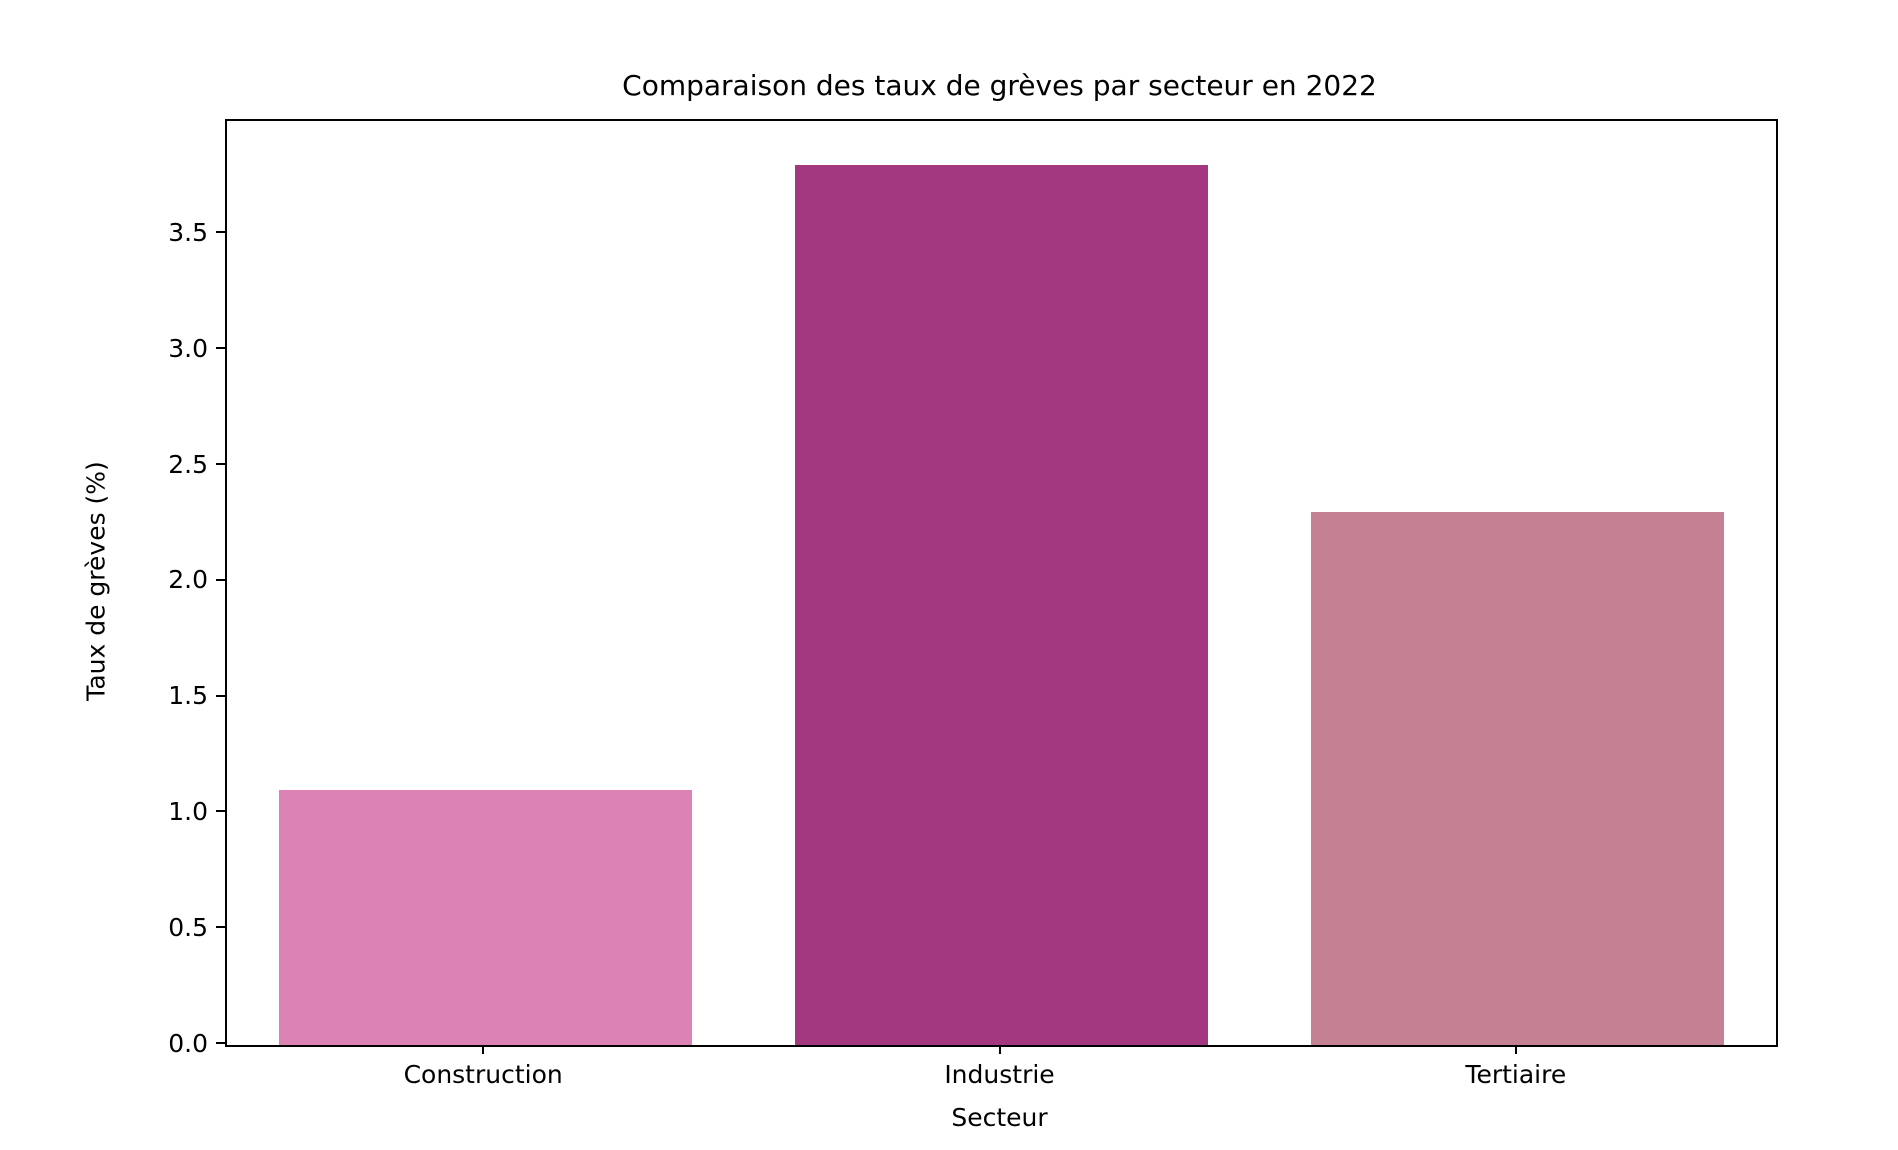  I want to click on y-tick-label: 2.0, so click(188, 580).